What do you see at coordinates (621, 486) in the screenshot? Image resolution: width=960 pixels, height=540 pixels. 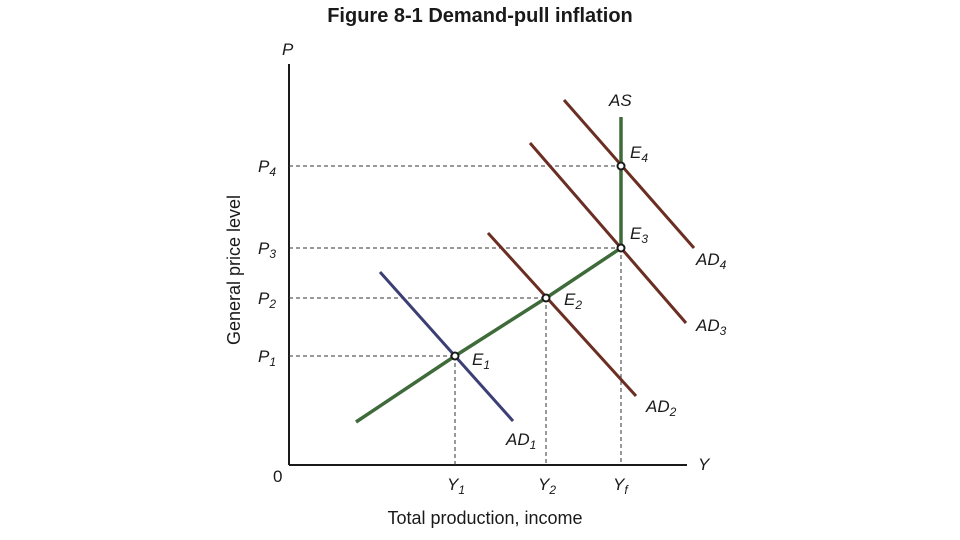 I see `yf-label: Yf` at bounding box center [621, 486].